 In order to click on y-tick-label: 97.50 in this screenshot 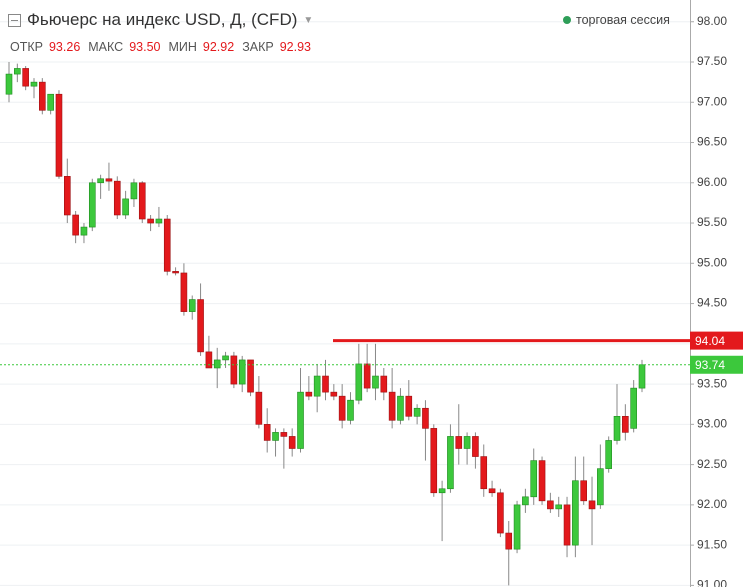, I will do `click(712, 61)`.